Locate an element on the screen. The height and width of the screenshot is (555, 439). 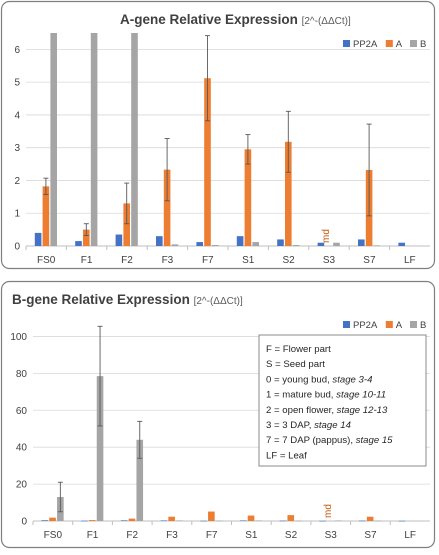
panel-a-title: A-gene Relative Expression [2^-(ΔΔCt)] is located at coordinates (235, 19).